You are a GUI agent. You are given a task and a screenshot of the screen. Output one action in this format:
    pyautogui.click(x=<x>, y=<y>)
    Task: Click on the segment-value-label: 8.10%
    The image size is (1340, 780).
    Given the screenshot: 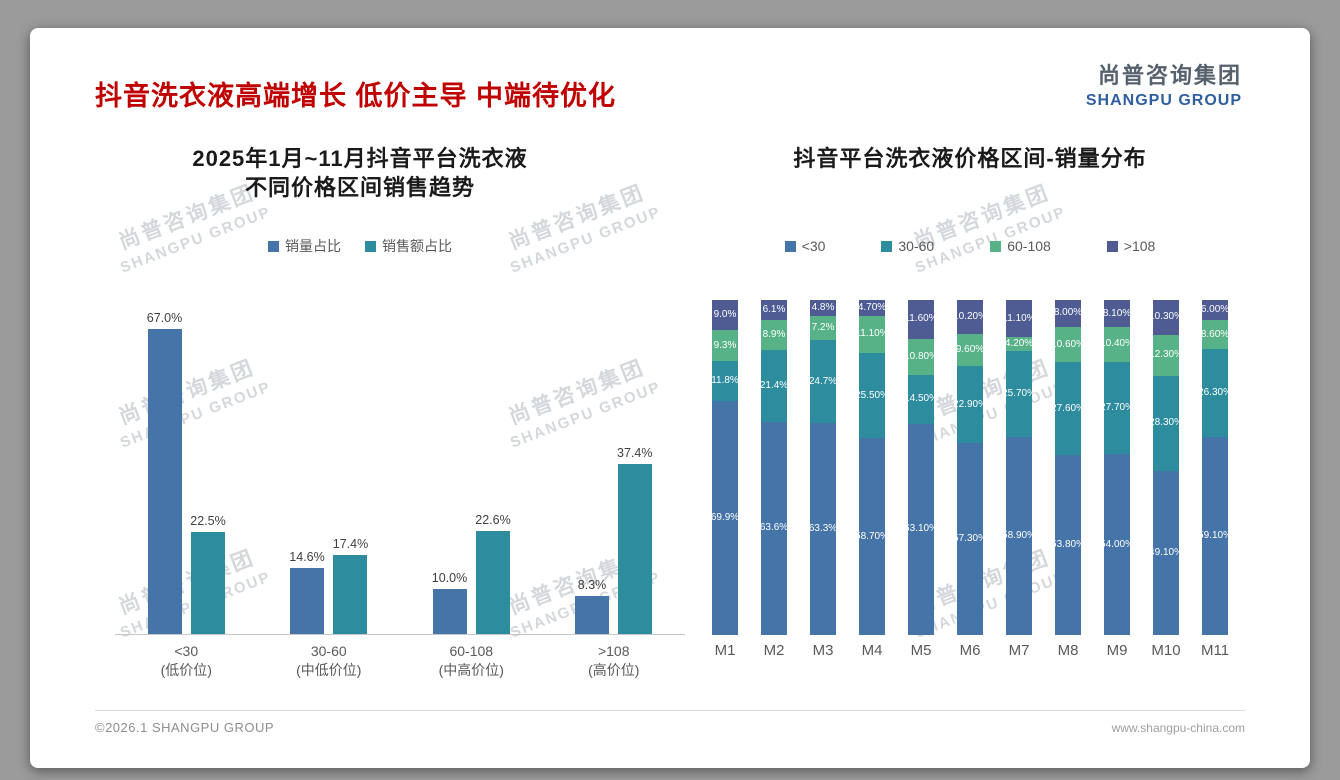 What is the action you would take?
    pyautogui.click(x=1117, y=313)
    